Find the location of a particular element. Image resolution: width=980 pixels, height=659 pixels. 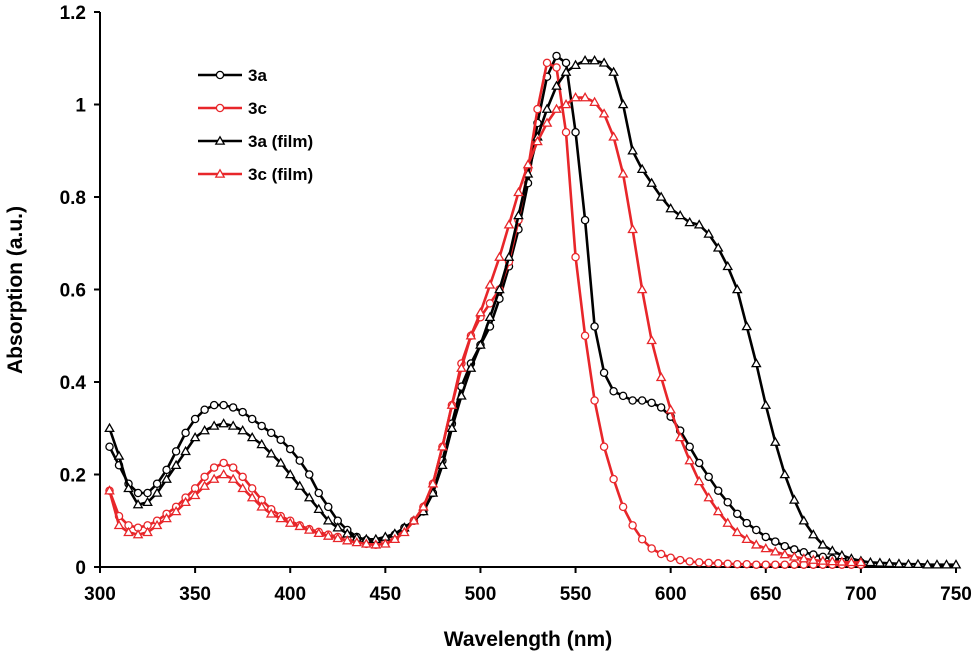

legend-item-3a-film: 3a (film) is located at coordinates (255, 141).